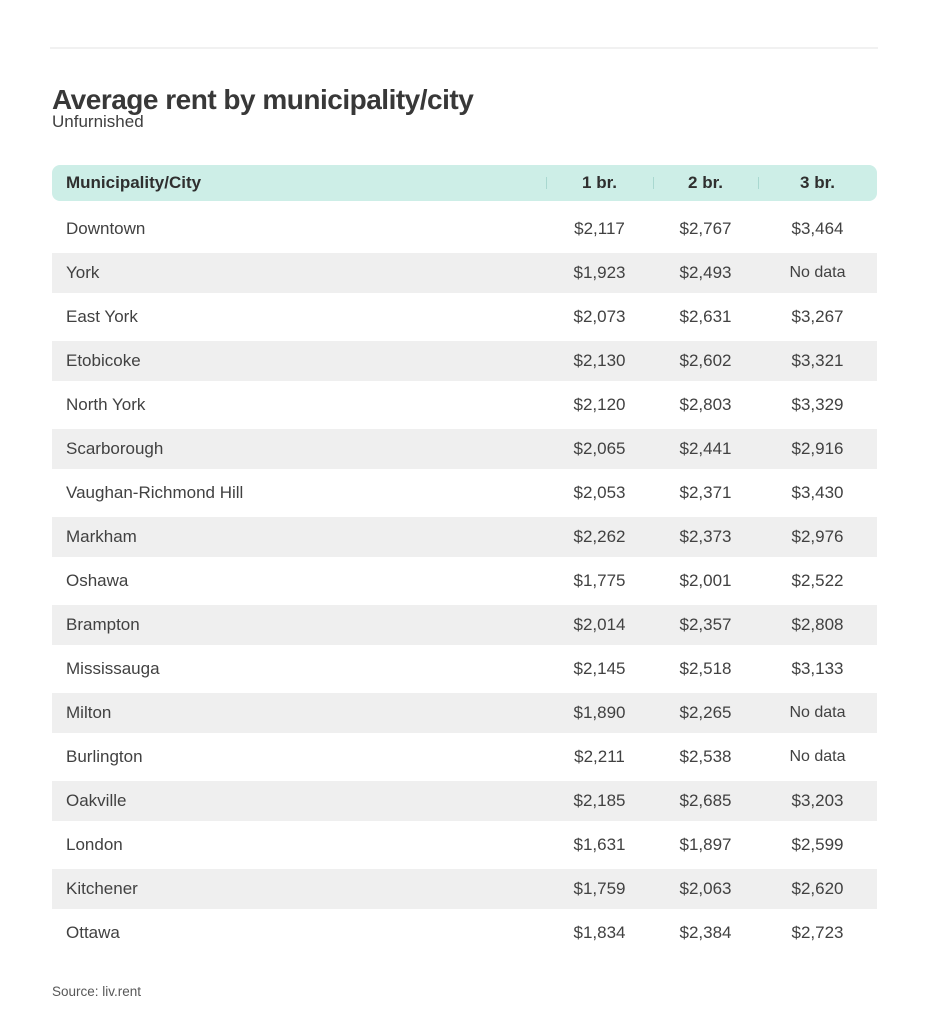  I want to click on br3-cell: $2,916, so click(817, 448).